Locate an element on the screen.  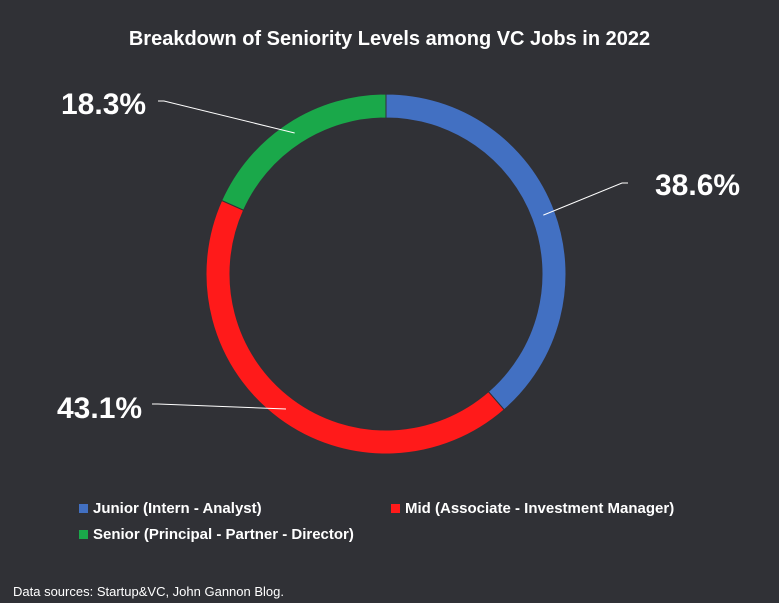
data-label-senior: 18.3% is located at coordinates (103, 104).